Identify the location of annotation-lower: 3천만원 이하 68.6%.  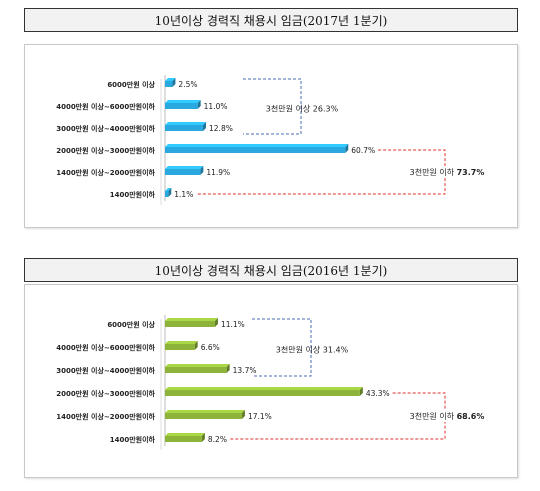
(447, 416).